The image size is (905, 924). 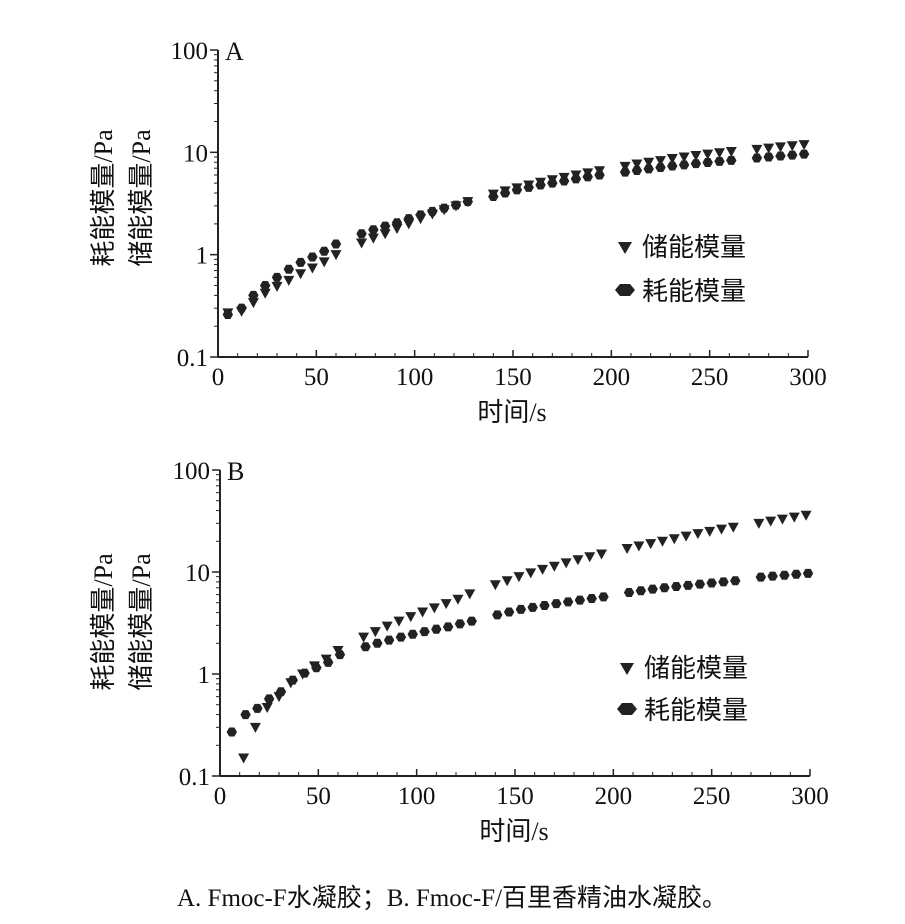 I want to click on panel-b-y-tick-label: 1, so click(x=204, y=675).